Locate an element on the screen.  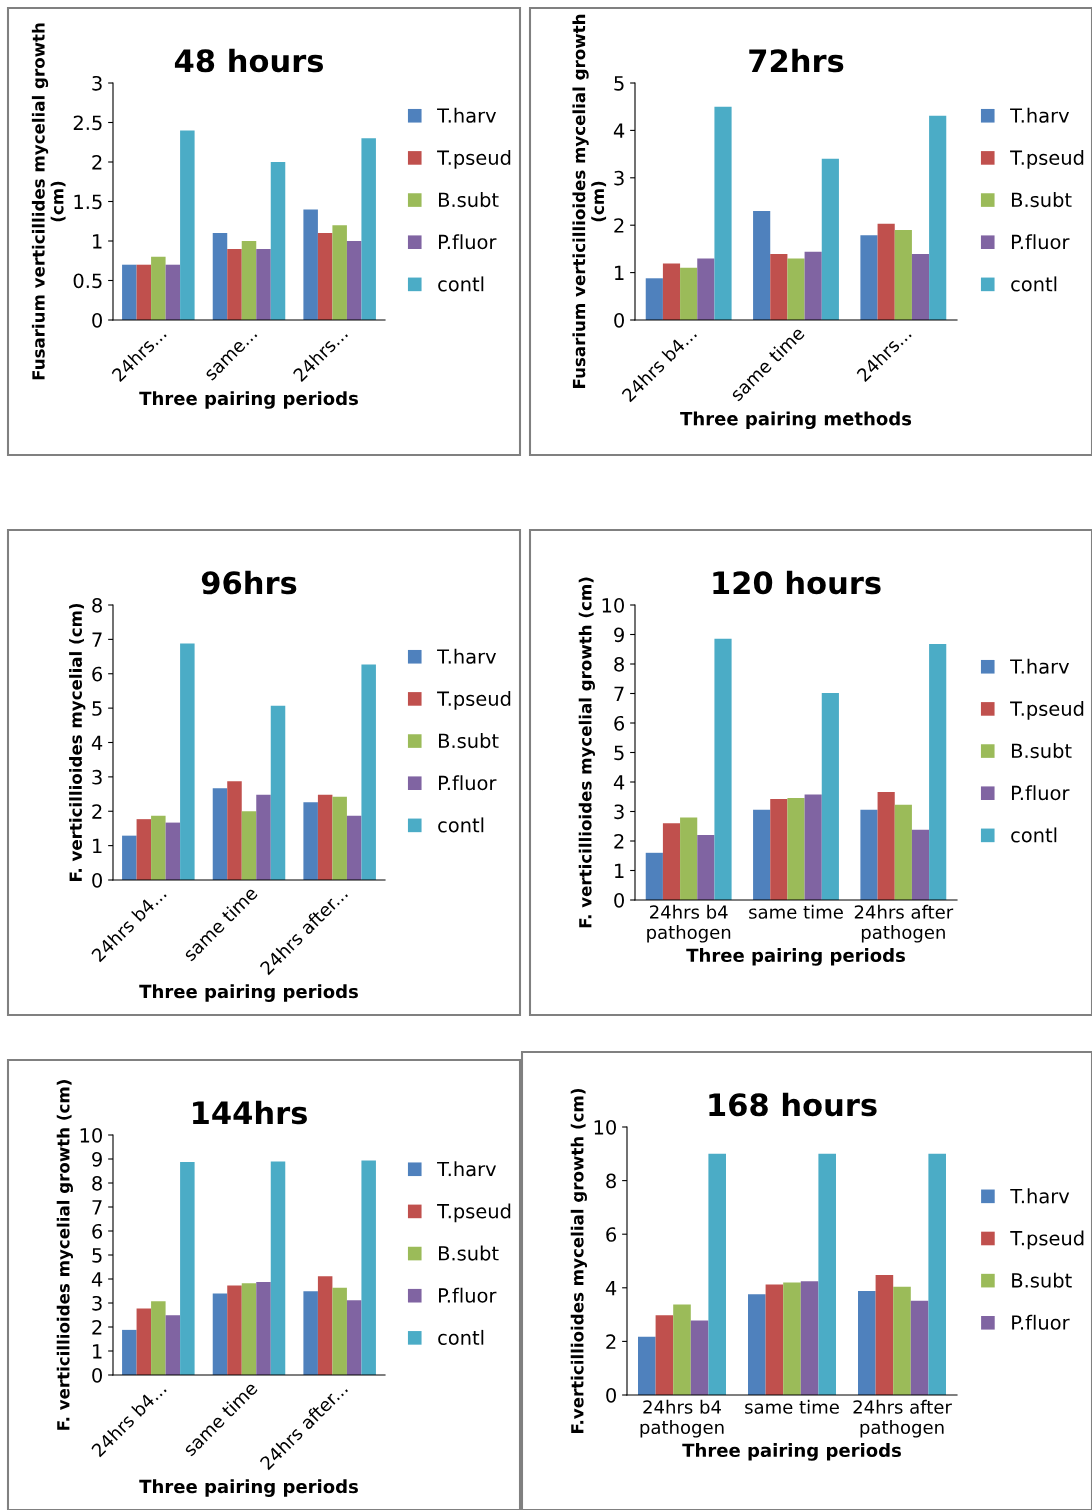
y-axis-title: F.verticillioides mycelial growth (cm) is located at coordinates (578, 1260).